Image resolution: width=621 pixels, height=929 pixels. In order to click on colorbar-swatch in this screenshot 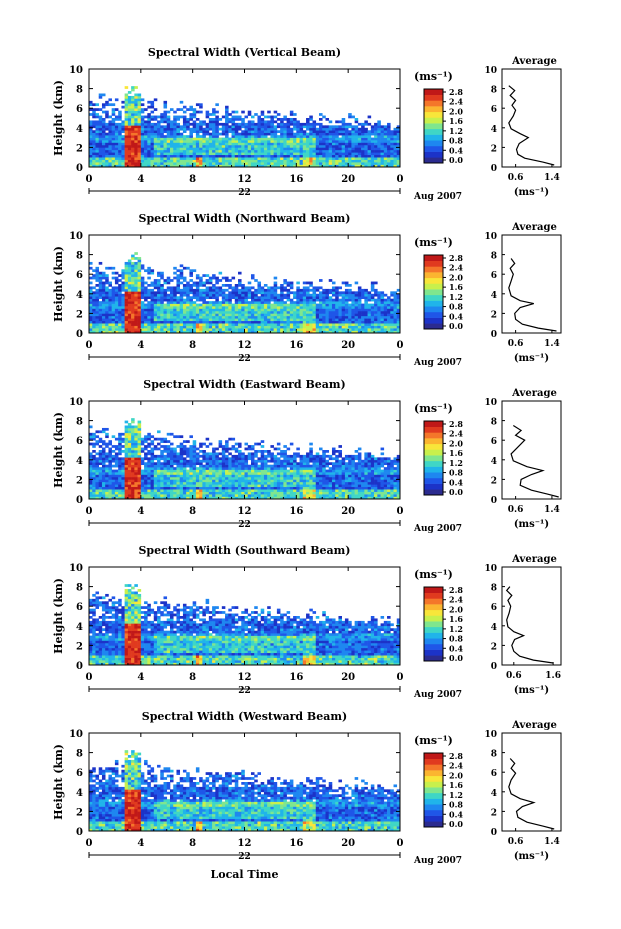, I will do `click(433, 297)`.